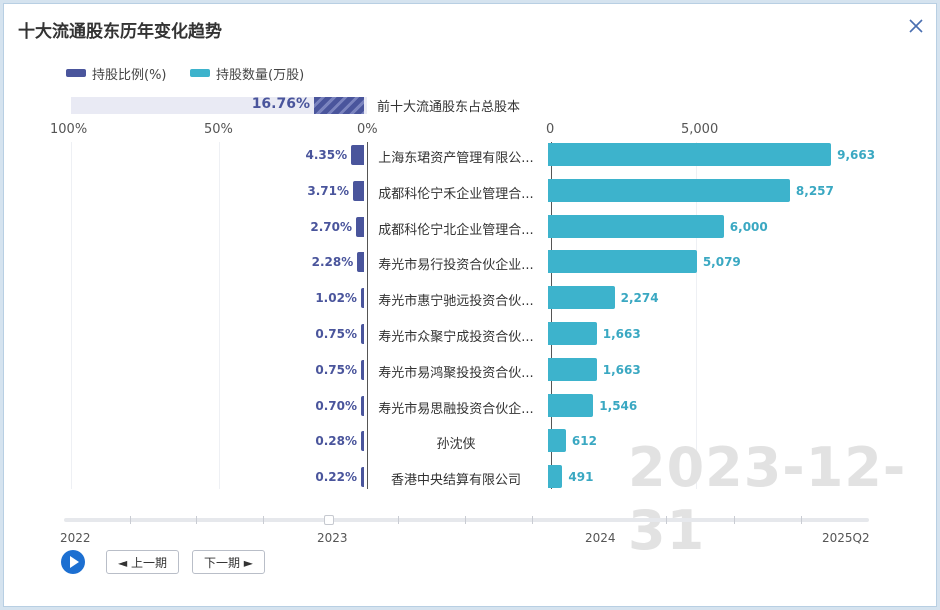 This screenshot has height=610, width=940. I want to click on legend-swatch-shares, so click(200, 73).